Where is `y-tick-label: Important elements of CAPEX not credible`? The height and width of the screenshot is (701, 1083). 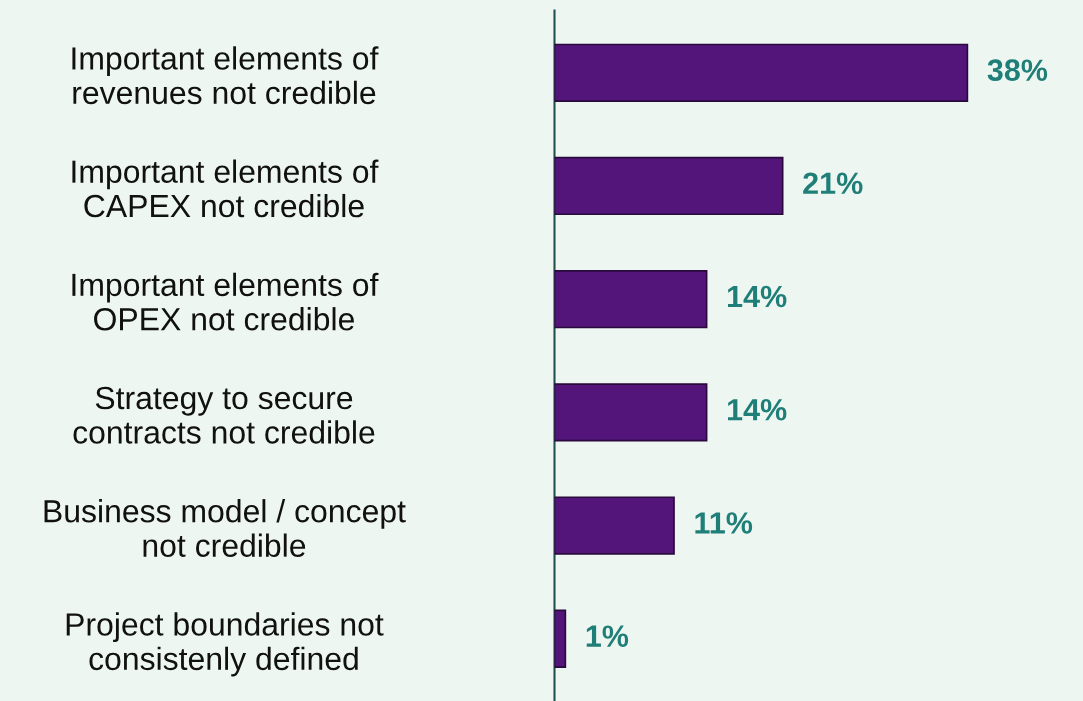
y-tick-label: Important elements of CAPEX not credible is located at coordinates (225, 188).